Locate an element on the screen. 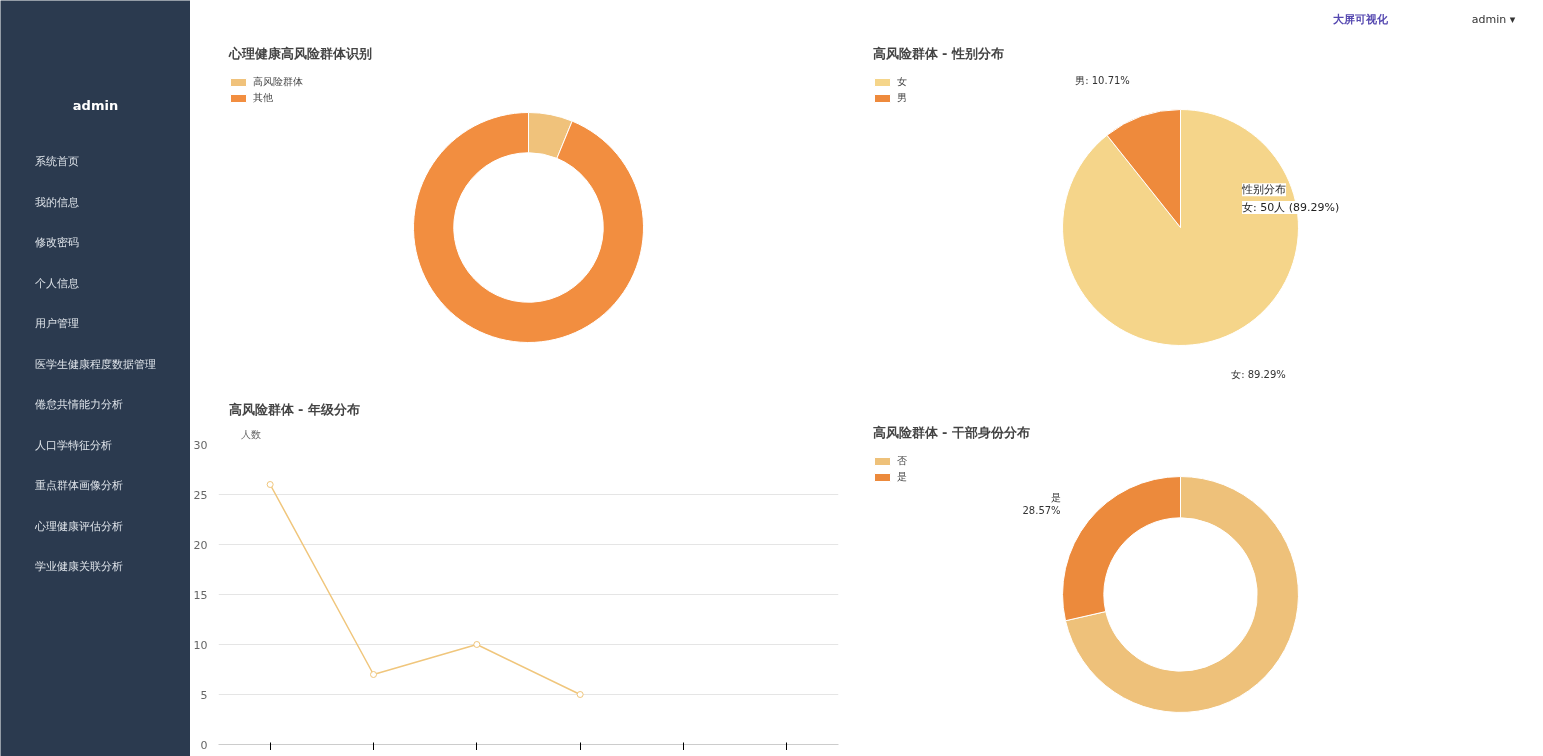 The width and height of the screenshot is (1543, 756). text: 个人信息 is located at coordinates (56, 283).